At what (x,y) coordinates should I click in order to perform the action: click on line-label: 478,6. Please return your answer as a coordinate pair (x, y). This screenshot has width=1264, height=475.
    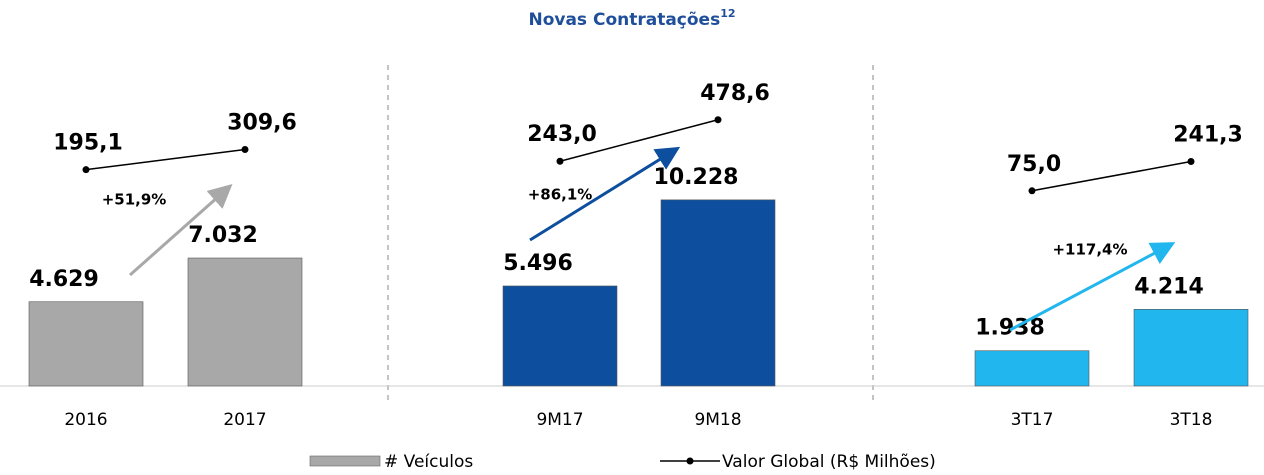
    Looking at the image, I should click on (735, 93).